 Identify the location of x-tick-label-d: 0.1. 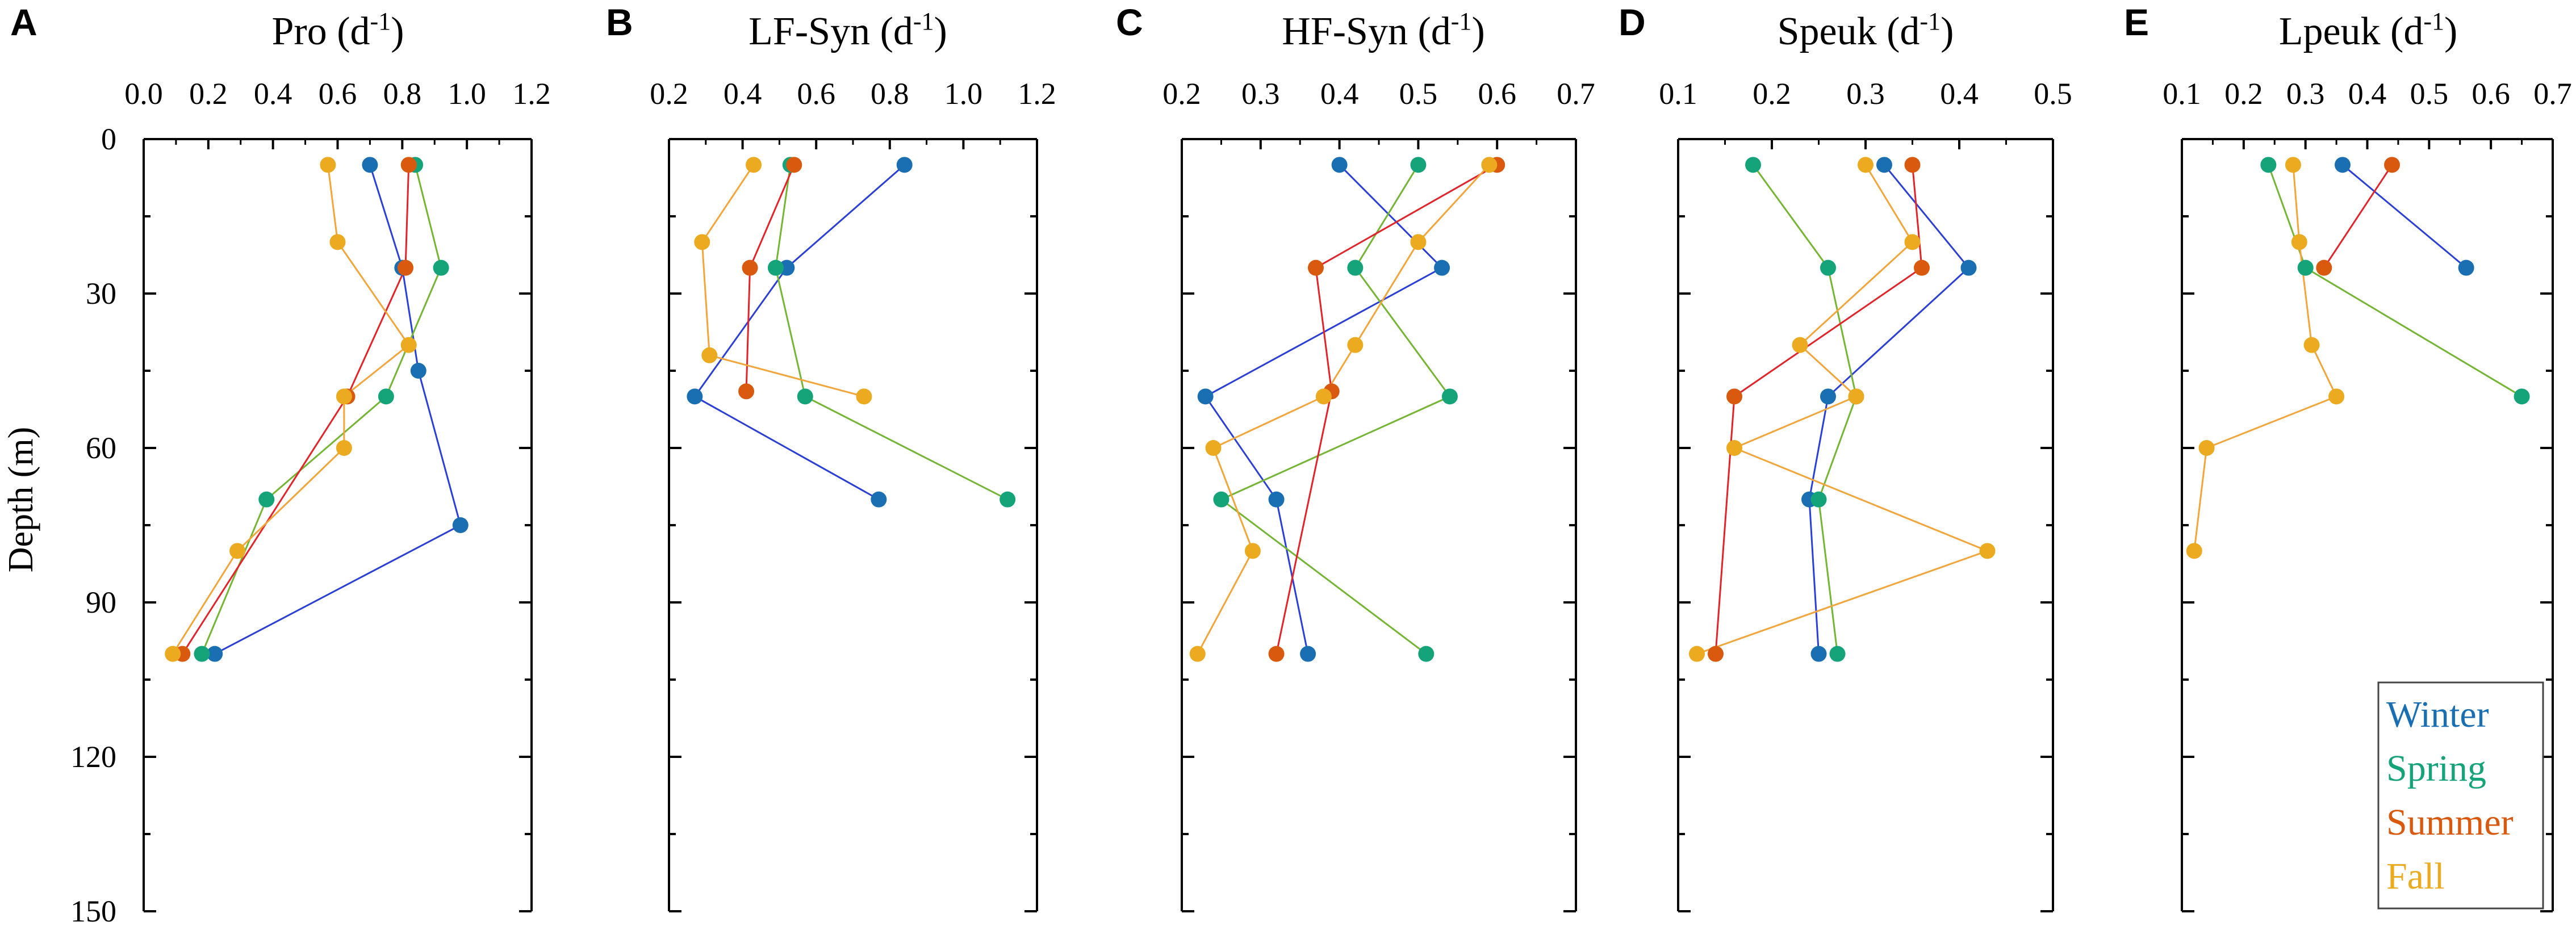
(1678, 94).